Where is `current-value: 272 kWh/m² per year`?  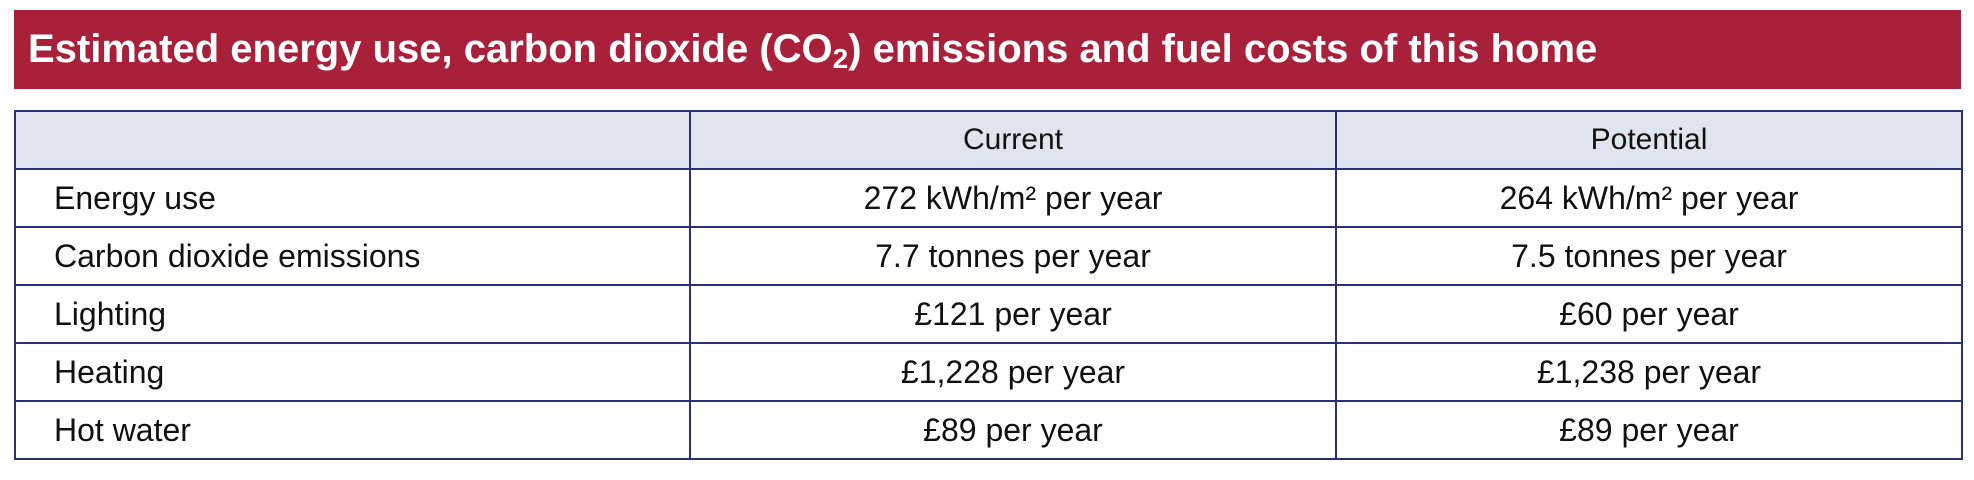
current-value: 272 kWh/m² per year is located at coordinates (1013, 198).